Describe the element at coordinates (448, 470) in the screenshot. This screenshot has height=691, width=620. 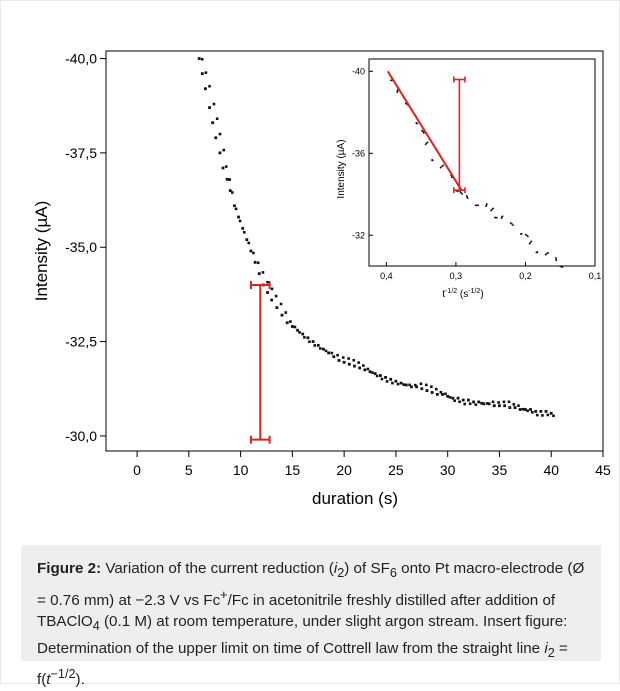
I see `main-x-tick-label: 30` at that location.